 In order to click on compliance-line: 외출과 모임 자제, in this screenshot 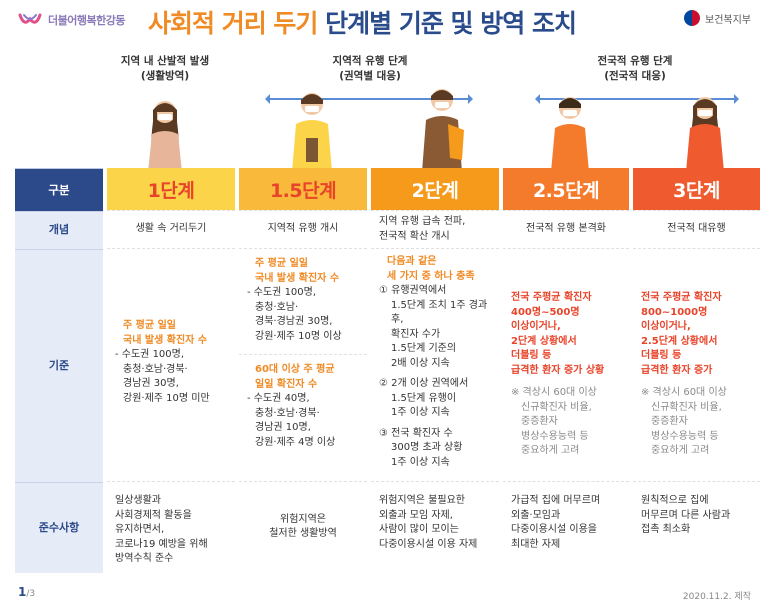, I will do `click(416, 515)`.